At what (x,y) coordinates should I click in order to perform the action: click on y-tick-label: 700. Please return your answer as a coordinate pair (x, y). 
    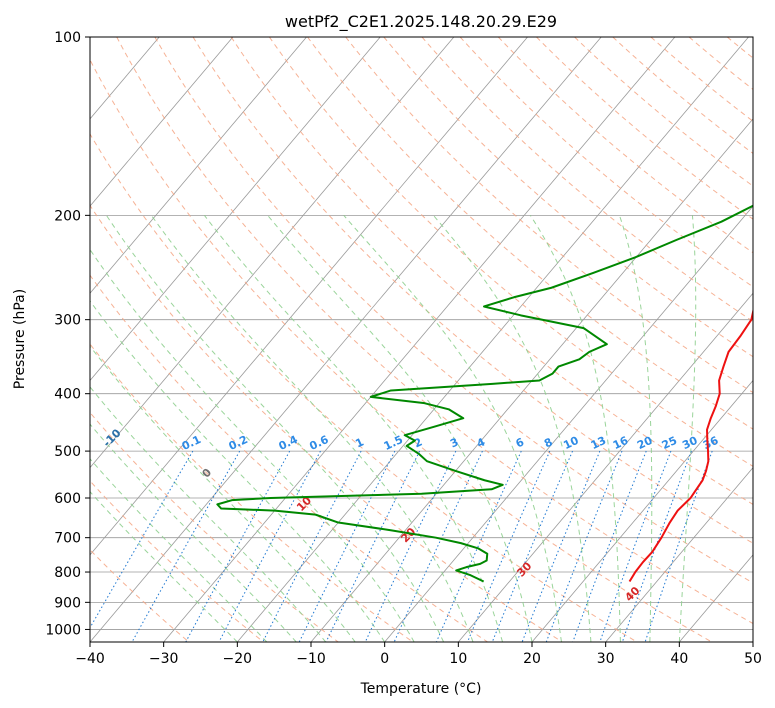
    Looking at the image, I should click on (67, 539).